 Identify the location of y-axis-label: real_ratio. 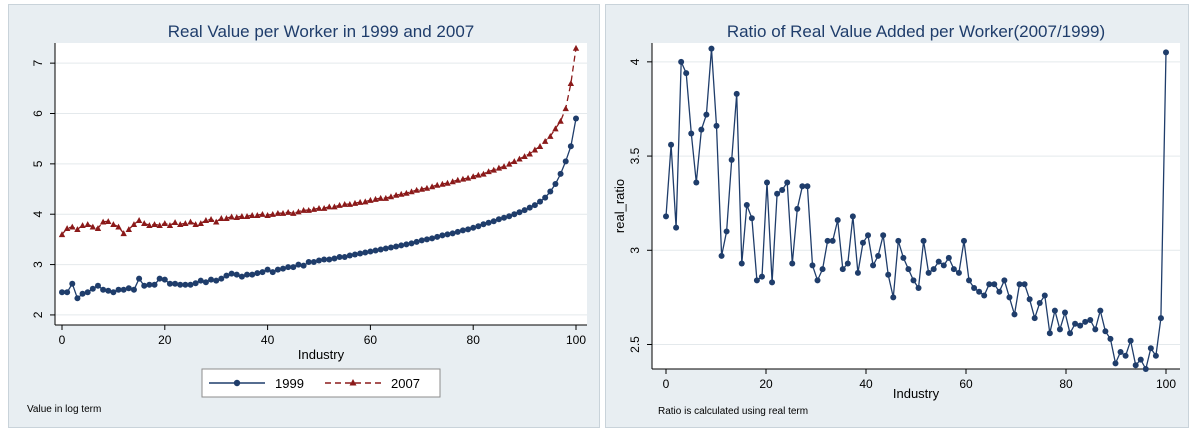
(619, 206).